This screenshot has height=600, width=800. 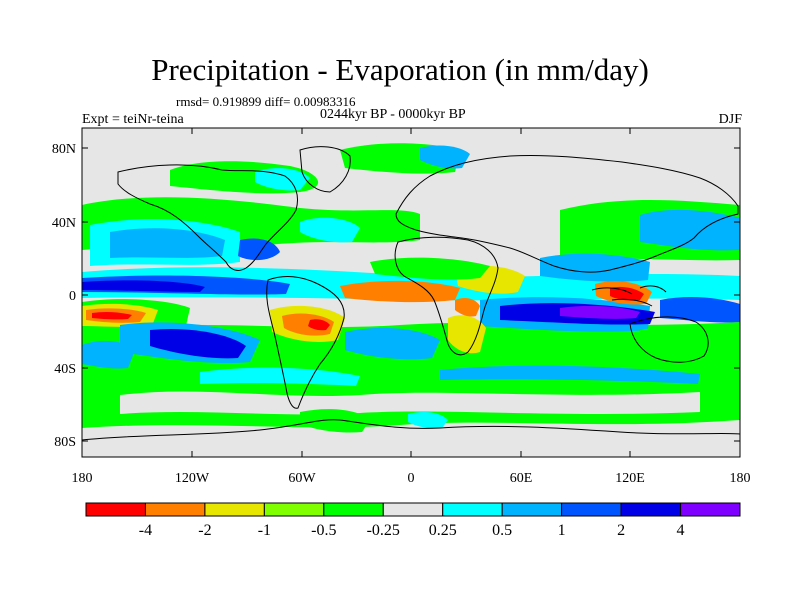 What do you see at coordinates (64, 149) in the screenshot?
I see `lat-tick-label: 80N` at bounding box center [64, 149].